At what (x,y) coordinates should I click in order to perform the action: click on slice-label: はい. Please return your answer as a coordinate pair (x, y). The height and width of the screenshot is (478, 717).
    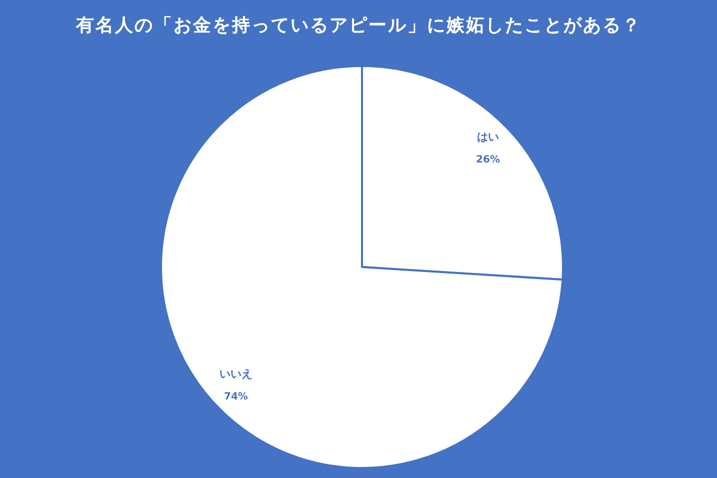
    Looking at the image, I should click on (488, 137).